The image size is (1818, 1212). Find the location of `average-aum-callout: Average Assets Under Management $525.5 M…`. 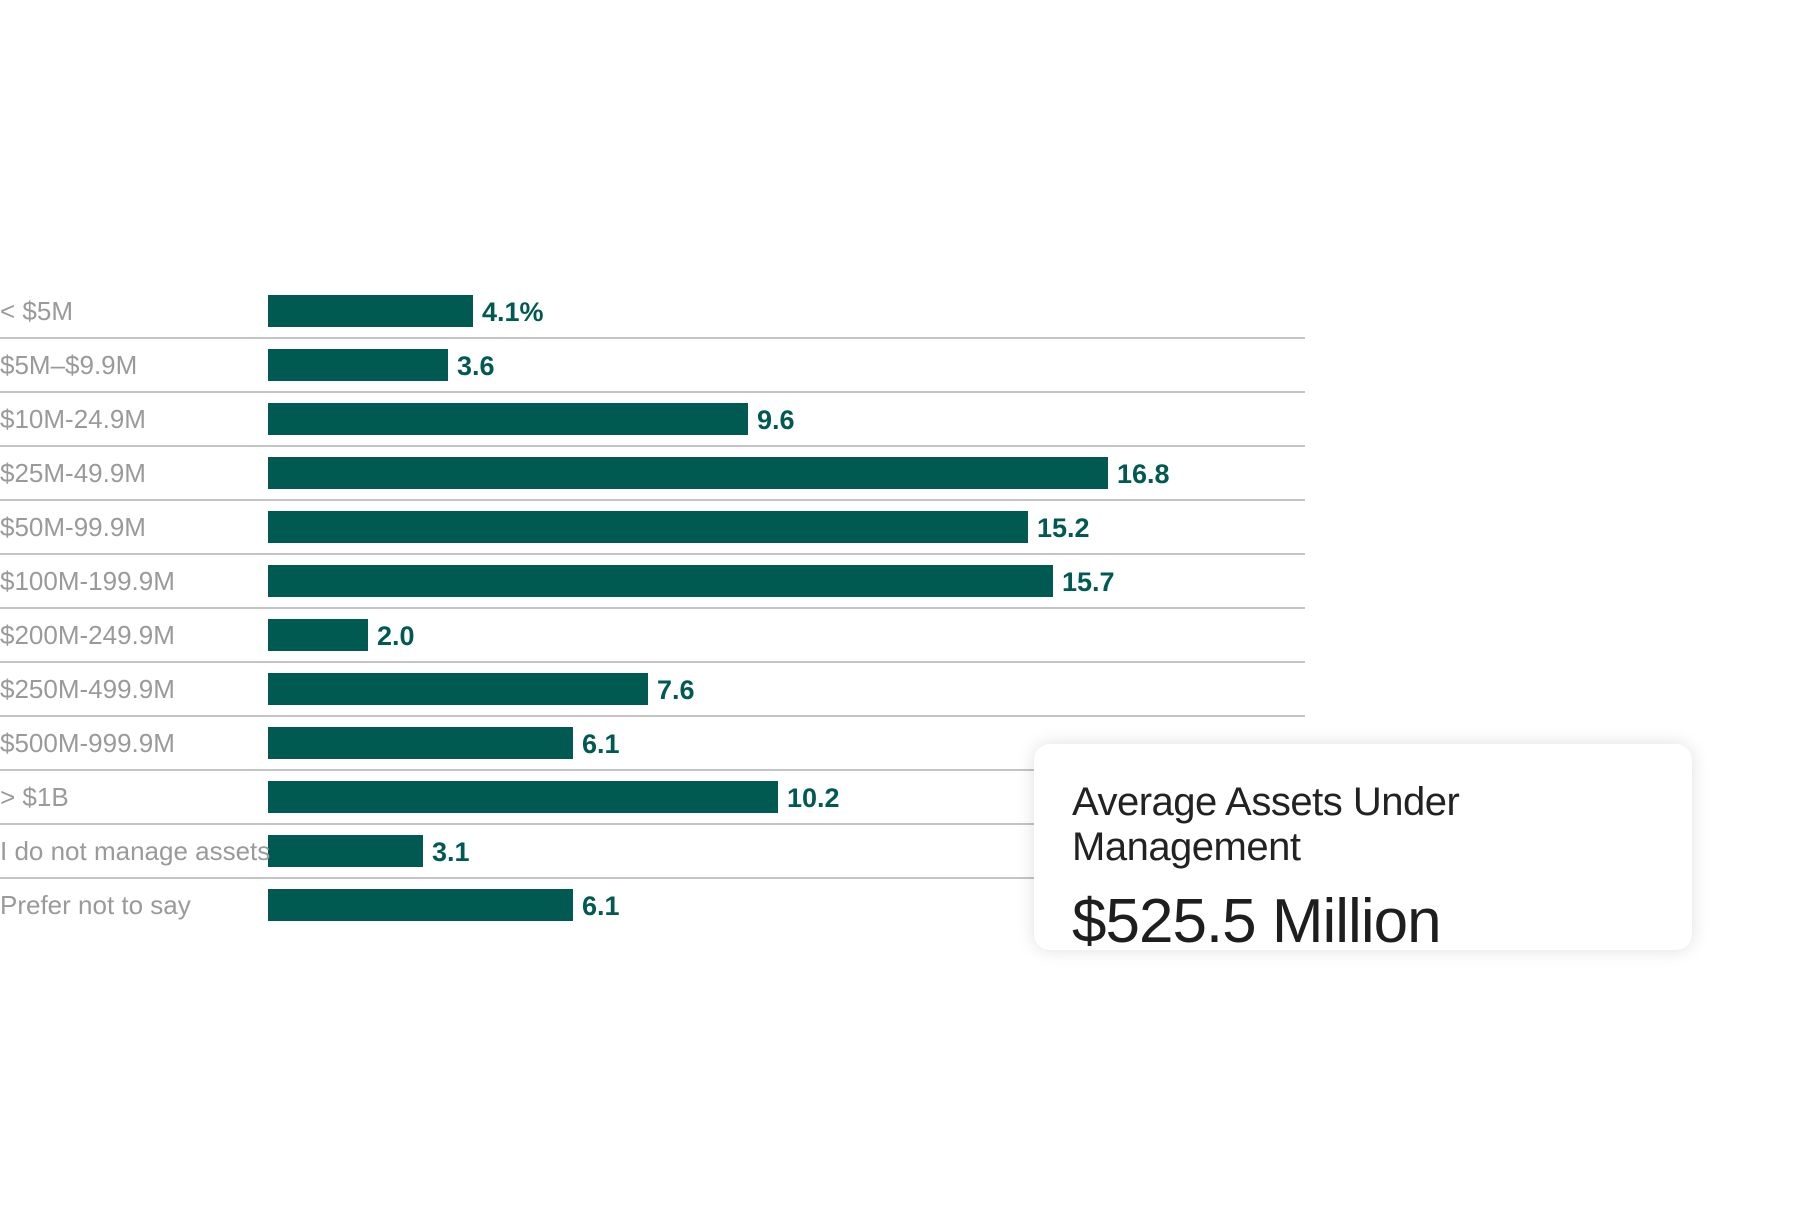

average-aum-callout: Average Assets Under Management $525.5 M… is located at coordinates (1363, 850).